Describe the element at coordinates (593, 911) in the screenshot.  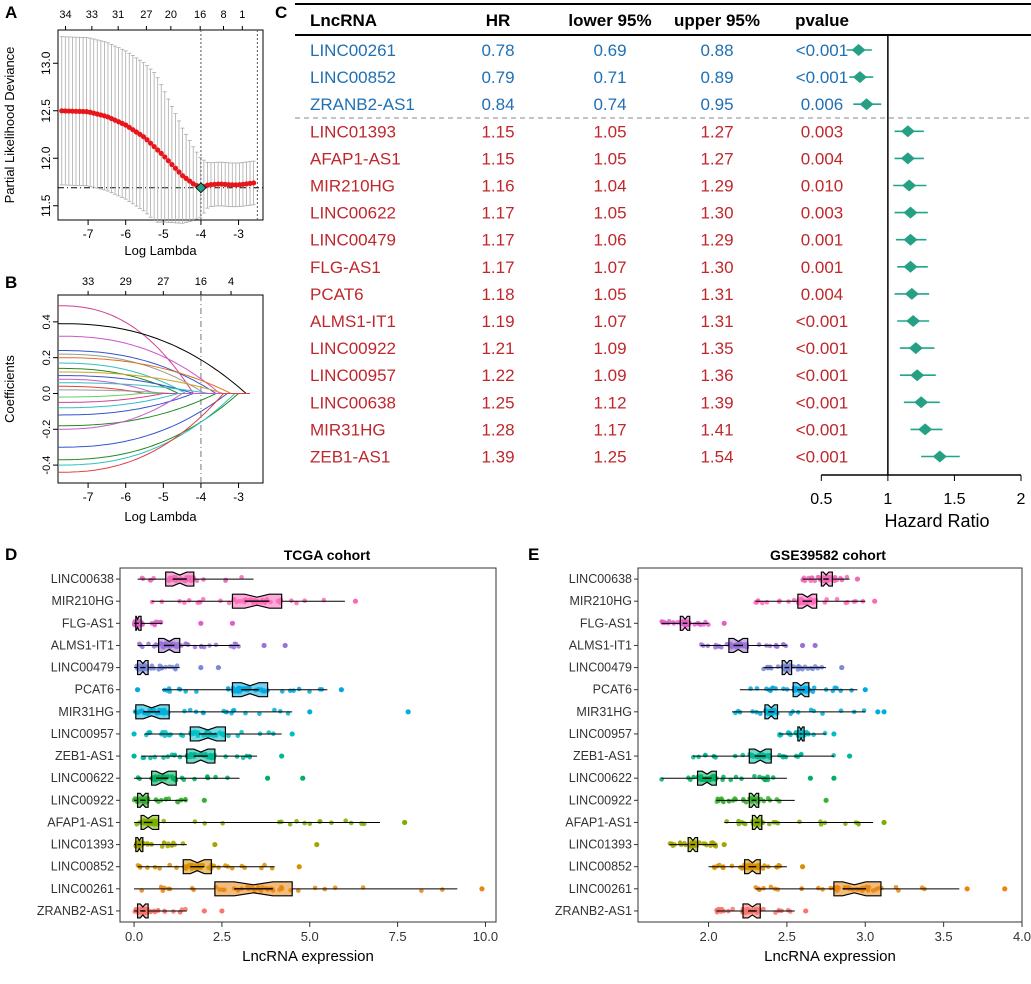
I see `lncrna-label-e: ZRANB2-AS1` at that location.